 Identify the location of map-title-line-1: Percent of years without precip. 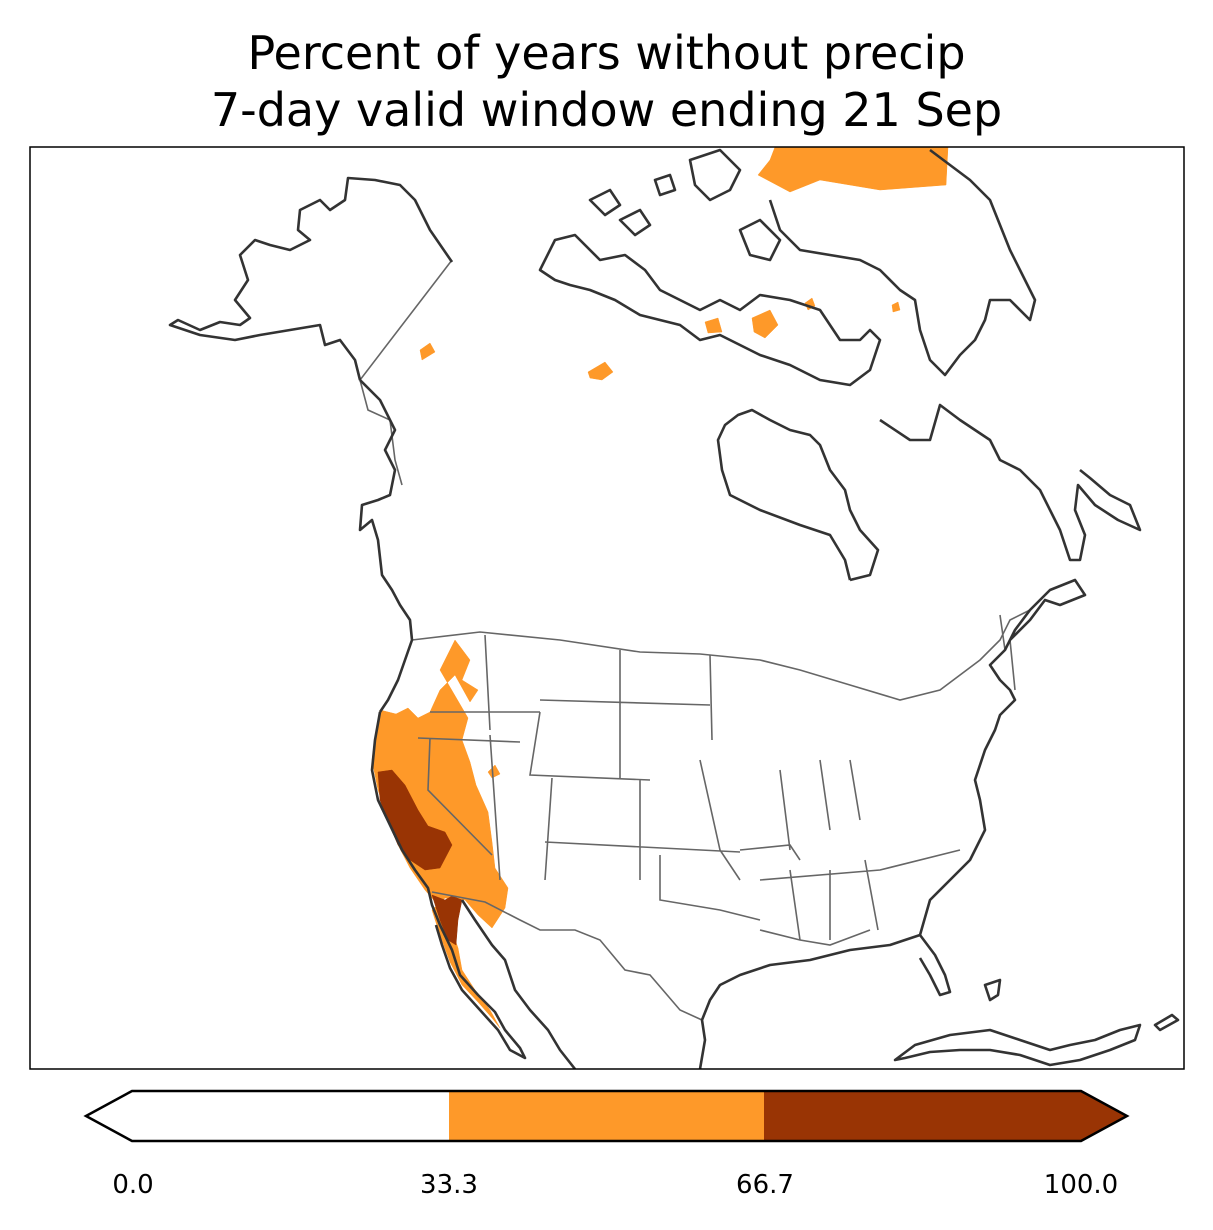
(606, 53).